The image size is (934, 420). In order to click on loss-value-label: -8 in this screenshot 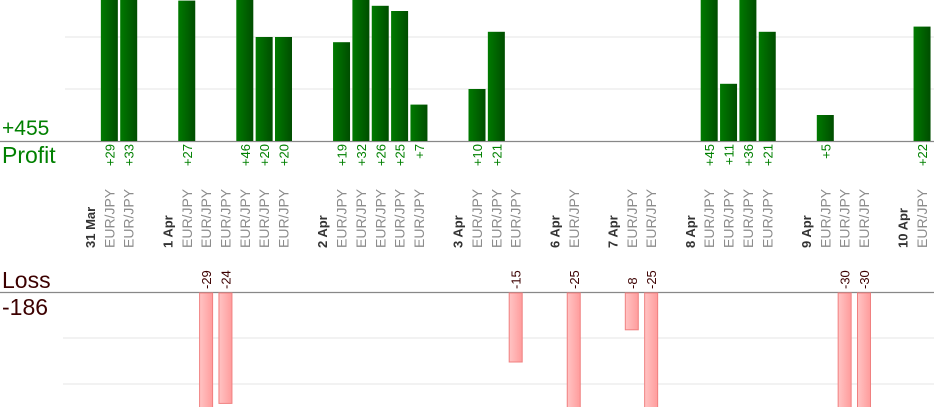, I will do `click(632, 283)`.